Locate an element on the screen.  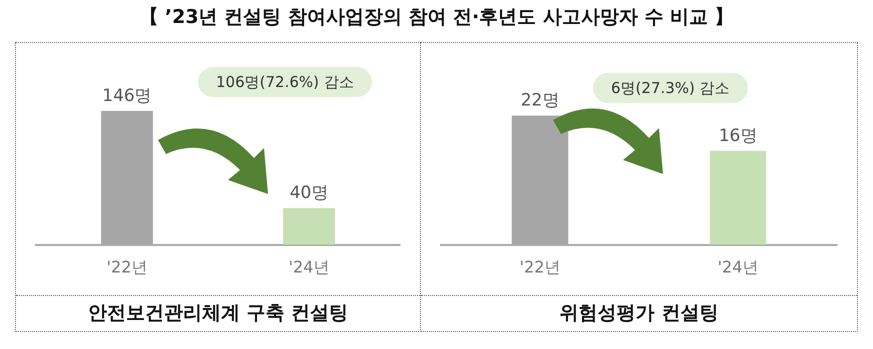
data-label: 146명 is located at coordinates (127, 96).